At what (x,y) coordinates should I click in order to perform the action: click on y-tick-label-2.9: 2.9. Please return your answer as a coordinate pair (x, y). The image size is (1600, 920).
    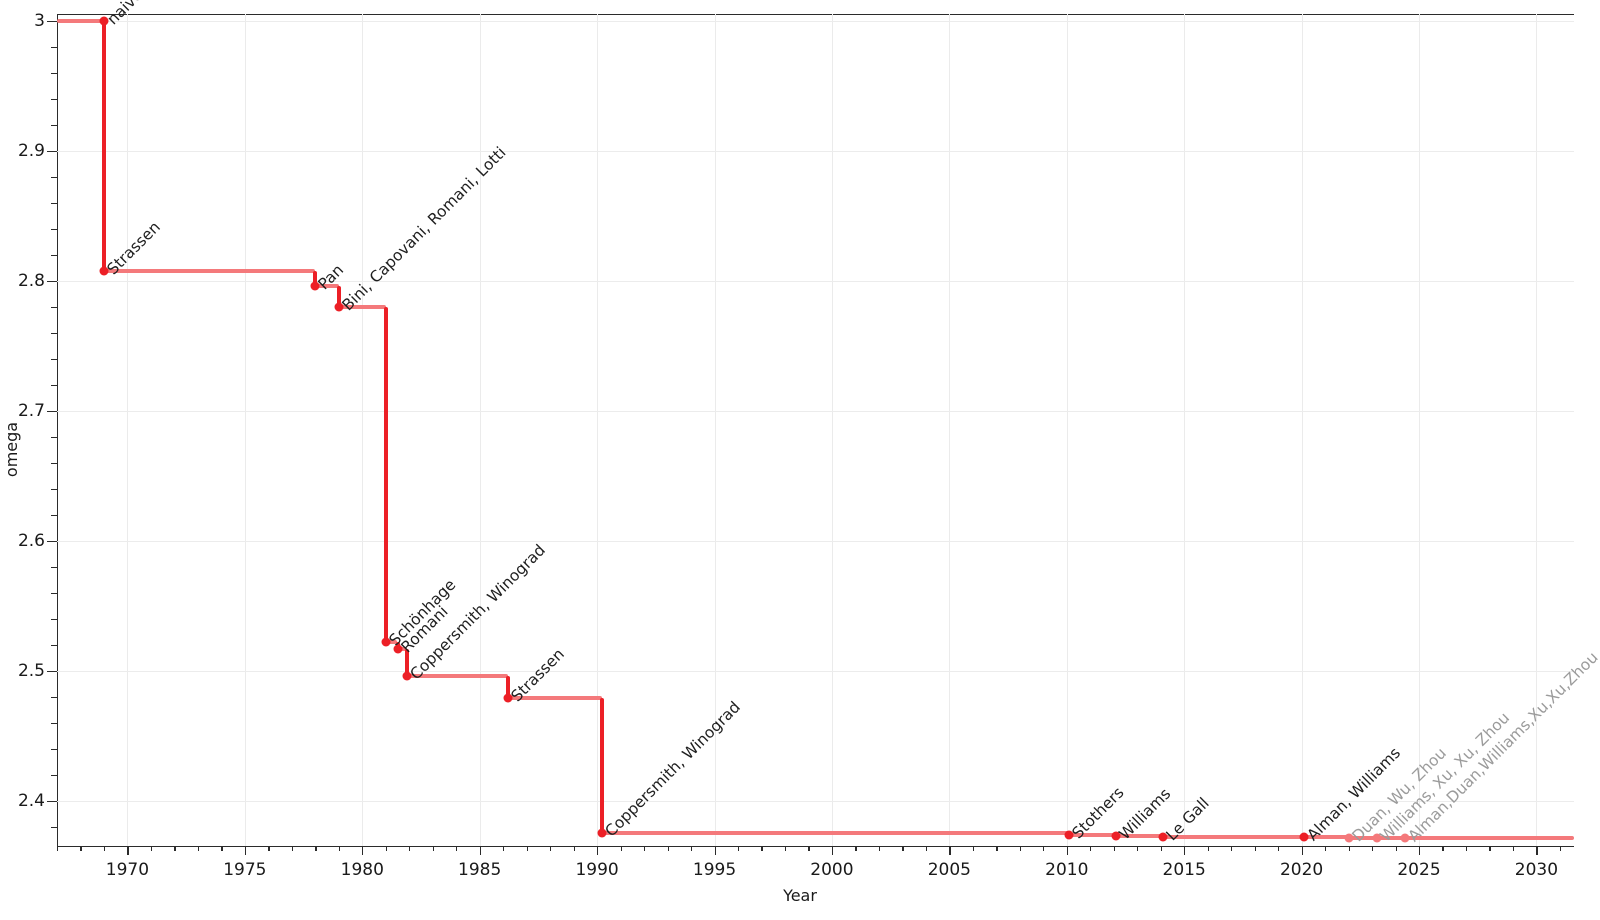
    Looking at the image, I should click on (31, 150).